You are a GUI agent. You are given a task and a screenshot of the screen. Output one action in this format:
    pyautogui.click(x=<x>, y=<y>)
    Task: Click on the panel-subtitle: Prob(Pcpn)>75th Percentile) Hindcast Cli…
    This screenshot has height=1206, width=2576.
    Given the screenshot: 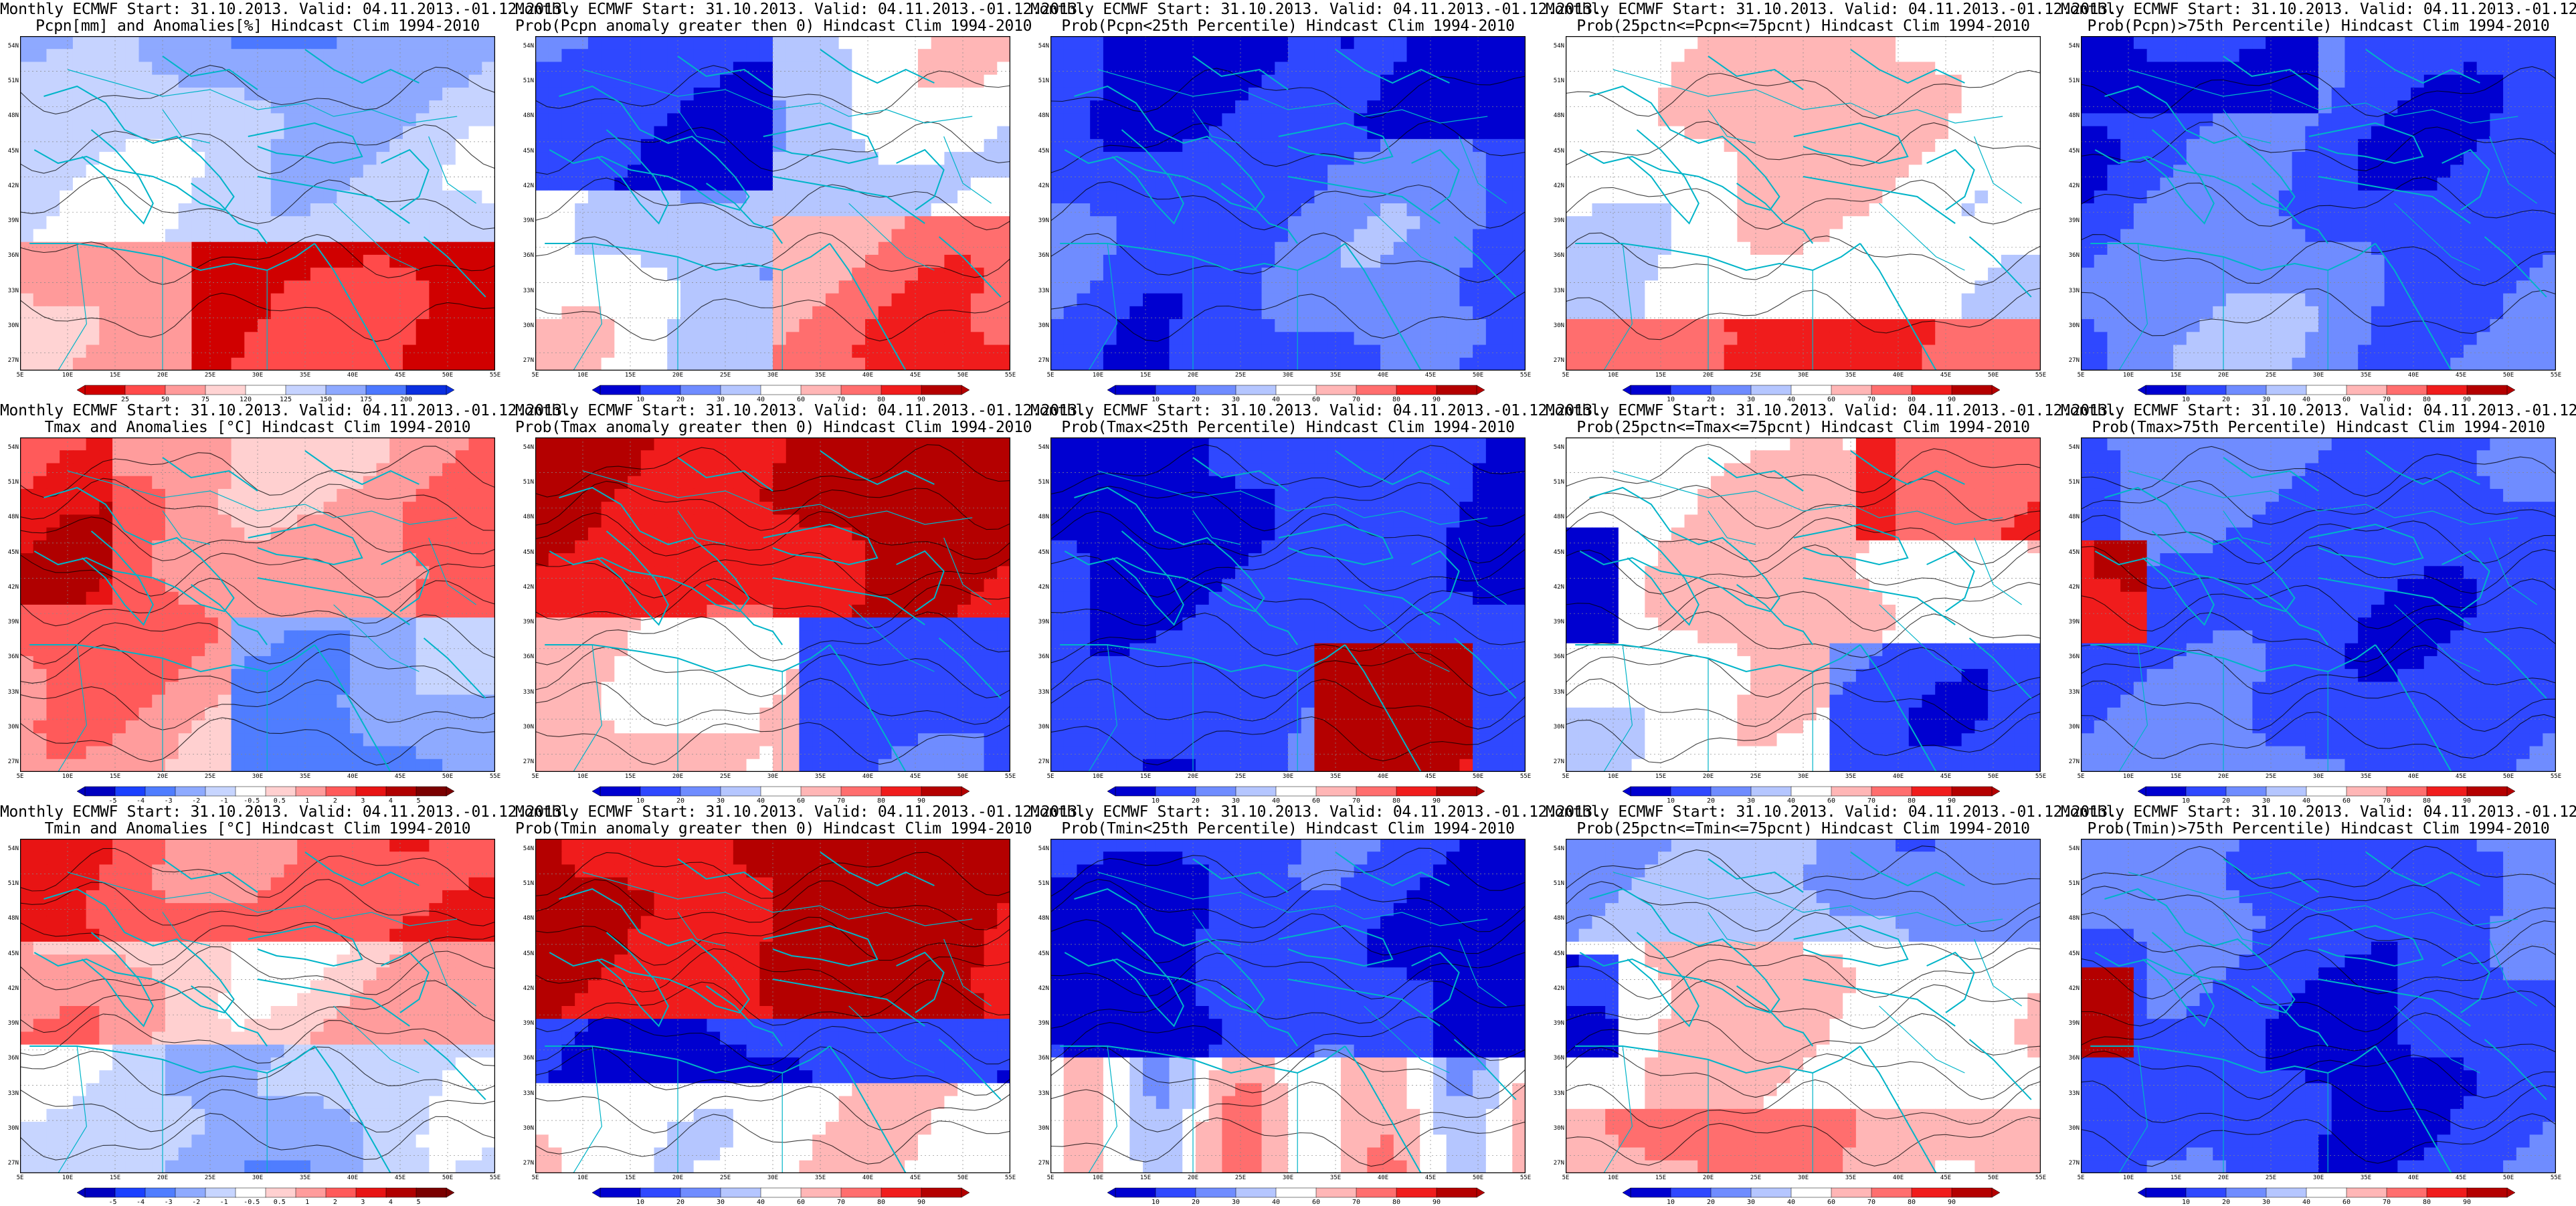 What is the action you would take?
    pyautogui.click(x=2318, y=26)
    